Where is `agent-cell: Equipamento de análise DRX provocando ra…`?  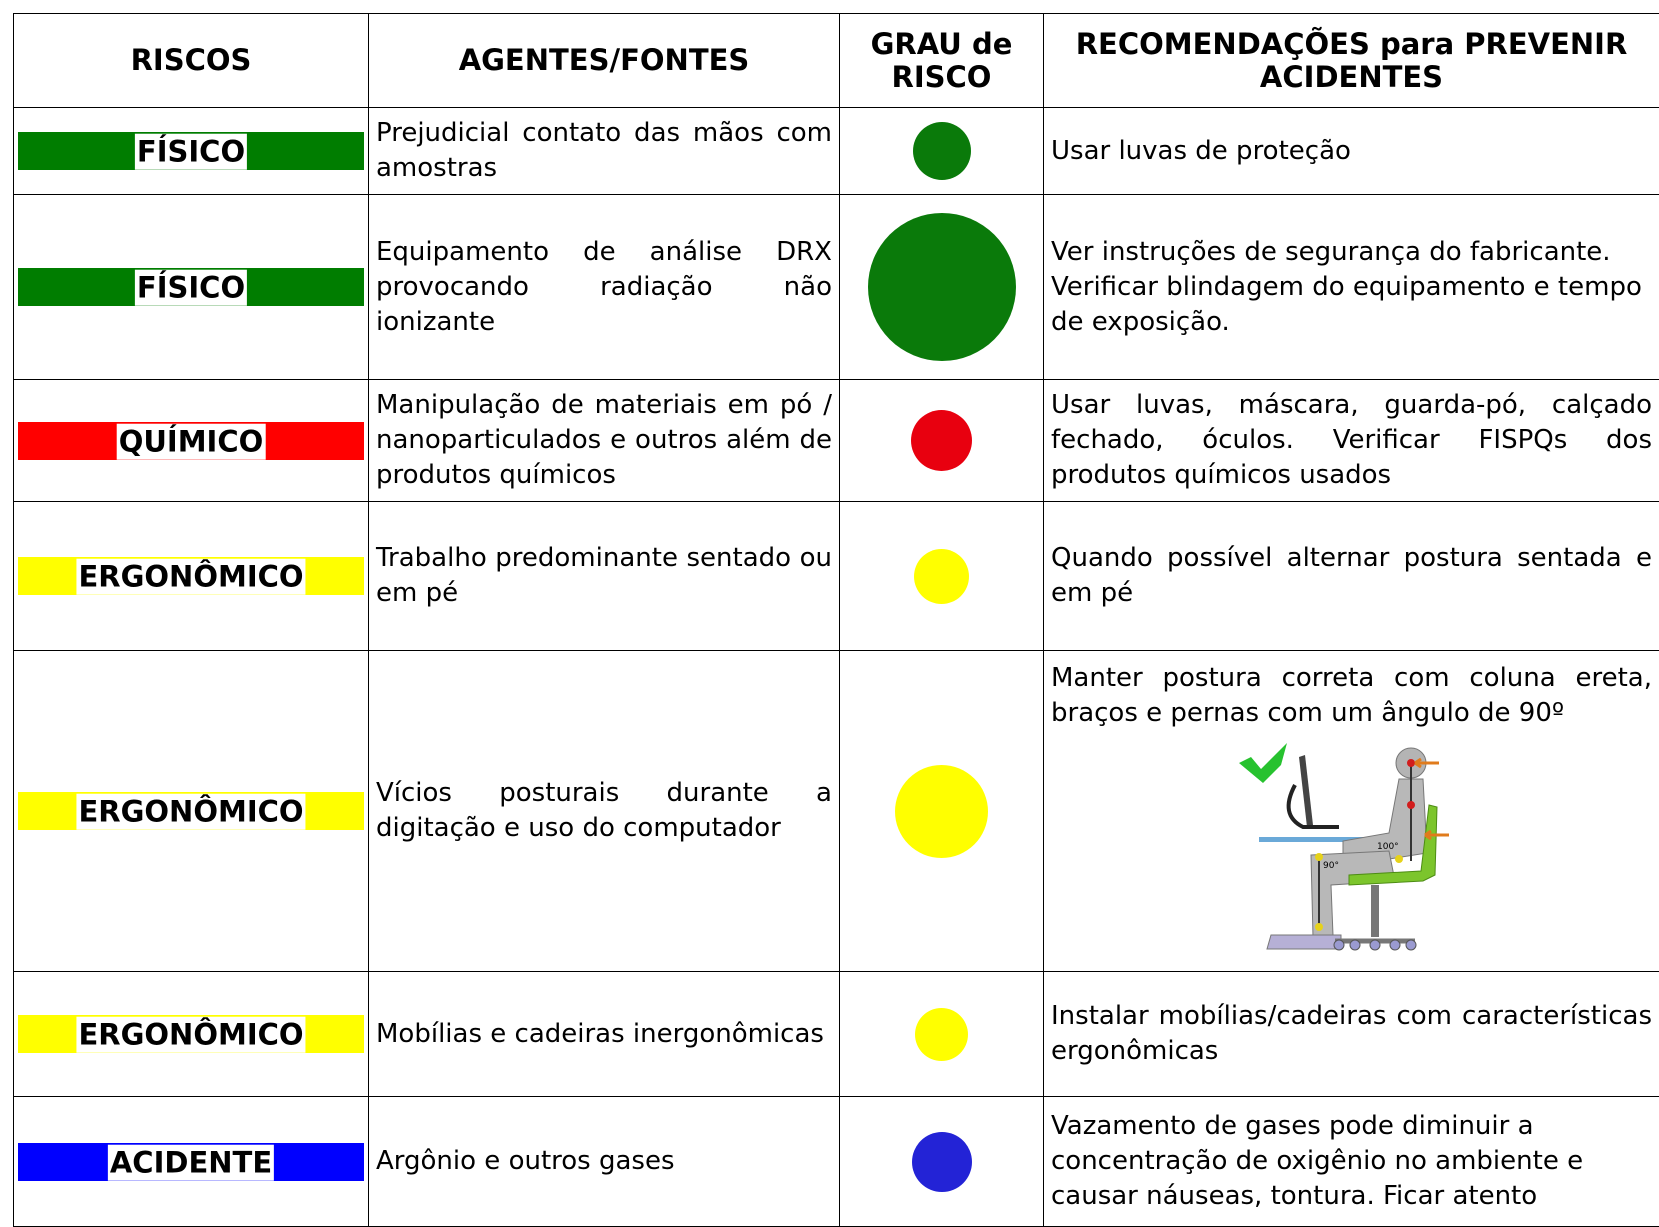
agent-cell: Equipamento de análise DRX provocando ra… is located at coordinates (604, 287).